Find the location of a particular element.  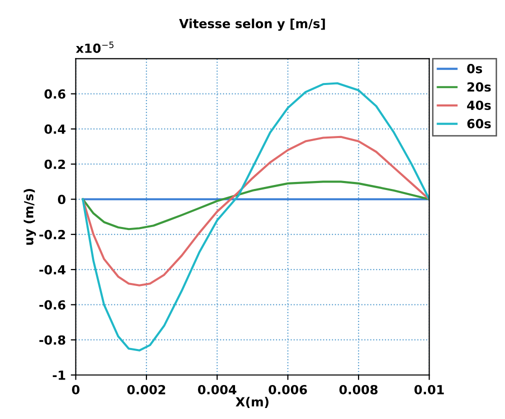

y-tick-label: 0.6 is located at coordinates (55, 94).